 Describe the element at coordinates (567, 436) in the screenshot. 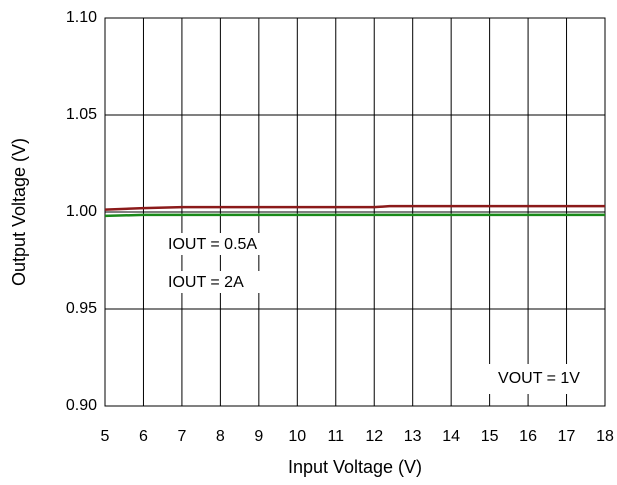

I see `x-tick-label: 17` at that location.